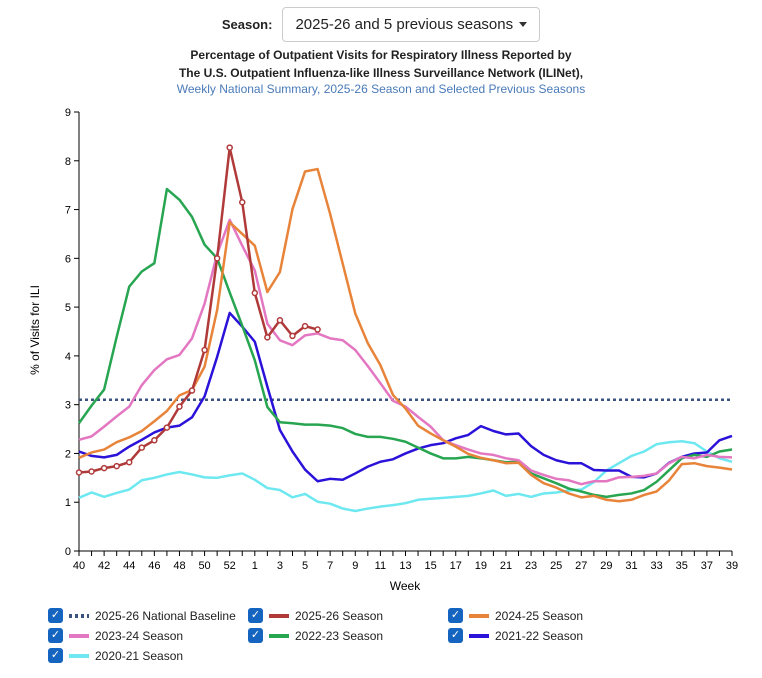  What do you see at coordinates (631, 566) in the screenshot?
I see `x-tick-label: 31` at bounding box center [631, 566].